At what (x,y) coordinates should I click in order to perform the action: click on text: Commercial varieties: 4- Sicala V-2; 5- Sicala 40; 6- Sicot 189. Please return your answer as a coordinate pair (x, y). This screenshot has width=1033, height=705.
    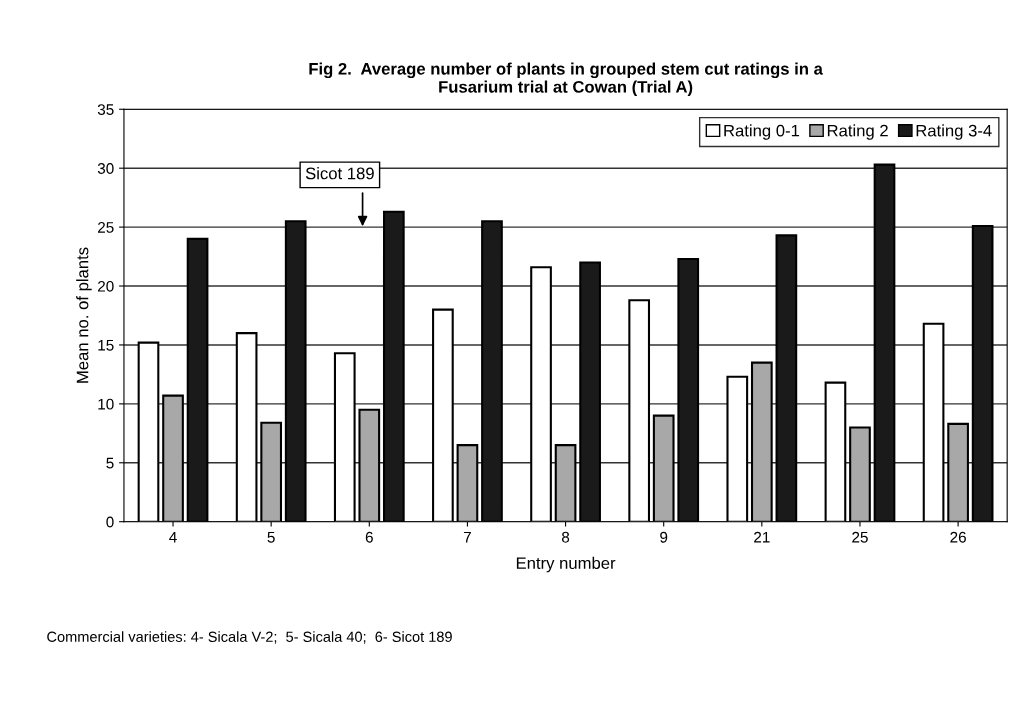
    Looking at the image, I should click on (249, 637).